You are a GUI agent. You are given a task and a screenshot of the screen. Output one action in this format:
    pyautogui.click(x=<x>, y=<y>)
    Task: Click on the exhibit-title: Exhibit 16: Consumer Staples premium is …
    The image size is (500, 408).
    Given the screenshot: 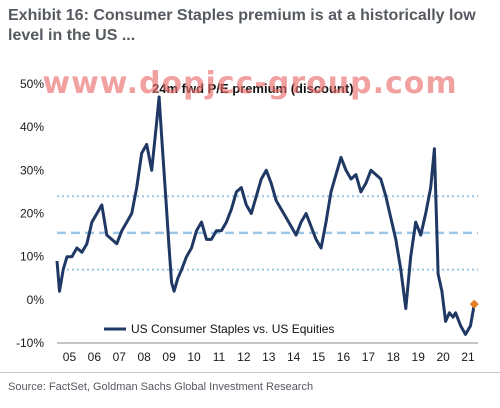 What is the action you would take?
    pyautogui.click(x=242, y=25)
    